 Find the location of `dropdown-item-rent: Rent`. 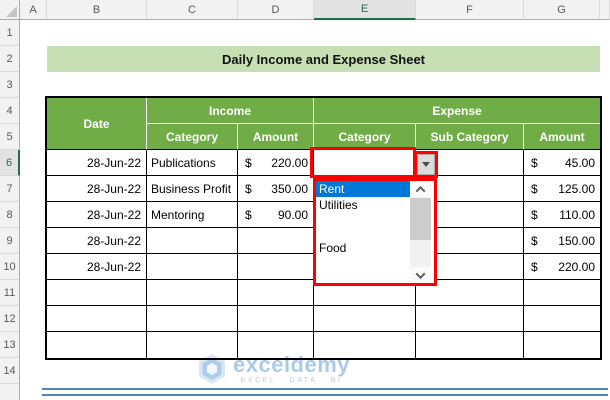

dropdown-item-rent: Rent is located at coordinates (363, 189).